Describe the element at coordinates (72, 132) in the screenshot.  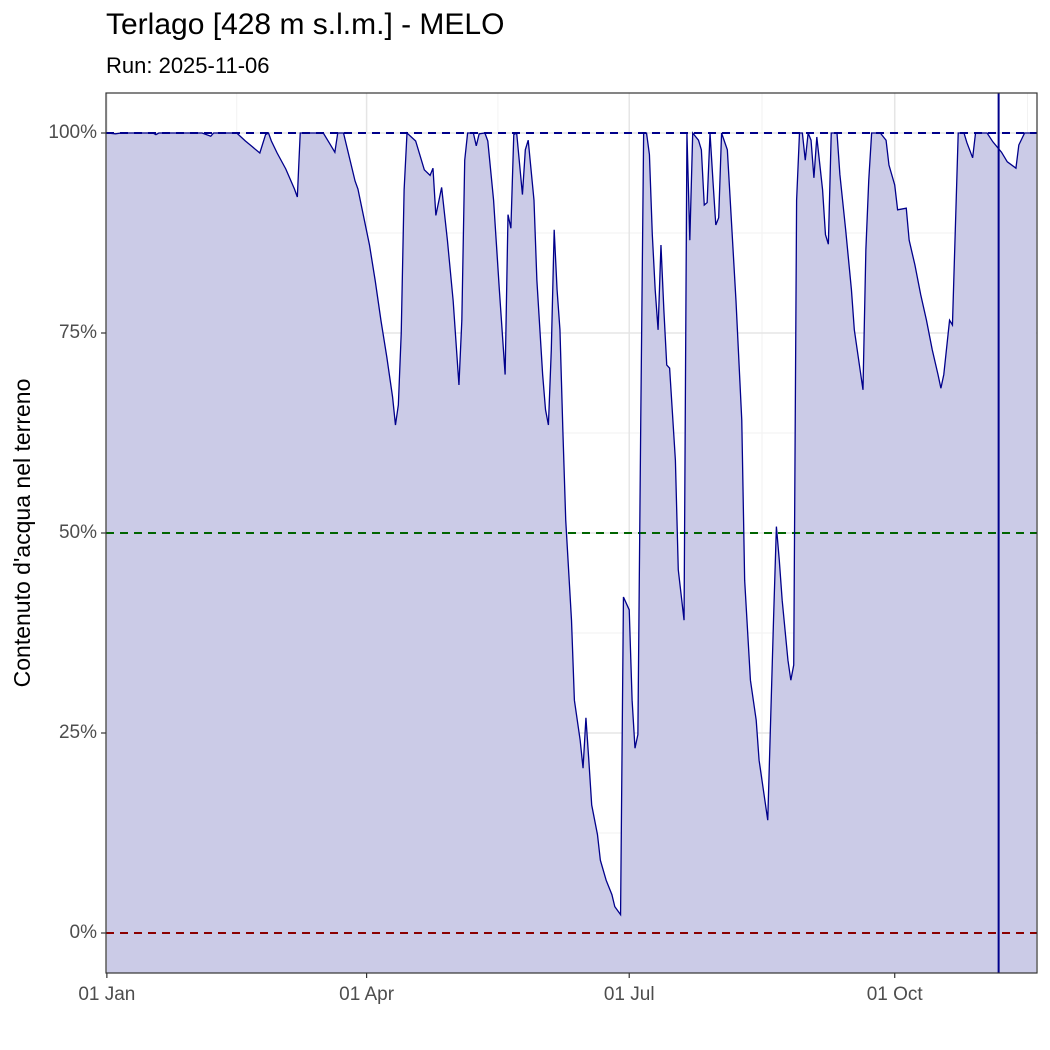
I see `y-tick-label: 100%` at that location.